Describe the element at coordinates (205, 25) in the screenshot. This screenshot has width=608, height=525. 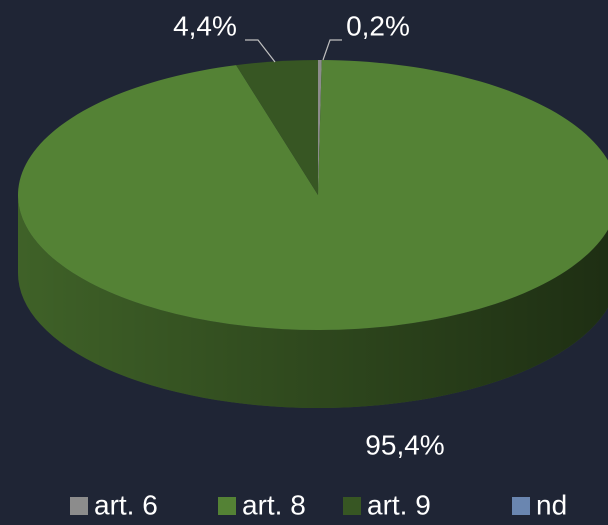
I see `data-label: 4,4%` at that location.